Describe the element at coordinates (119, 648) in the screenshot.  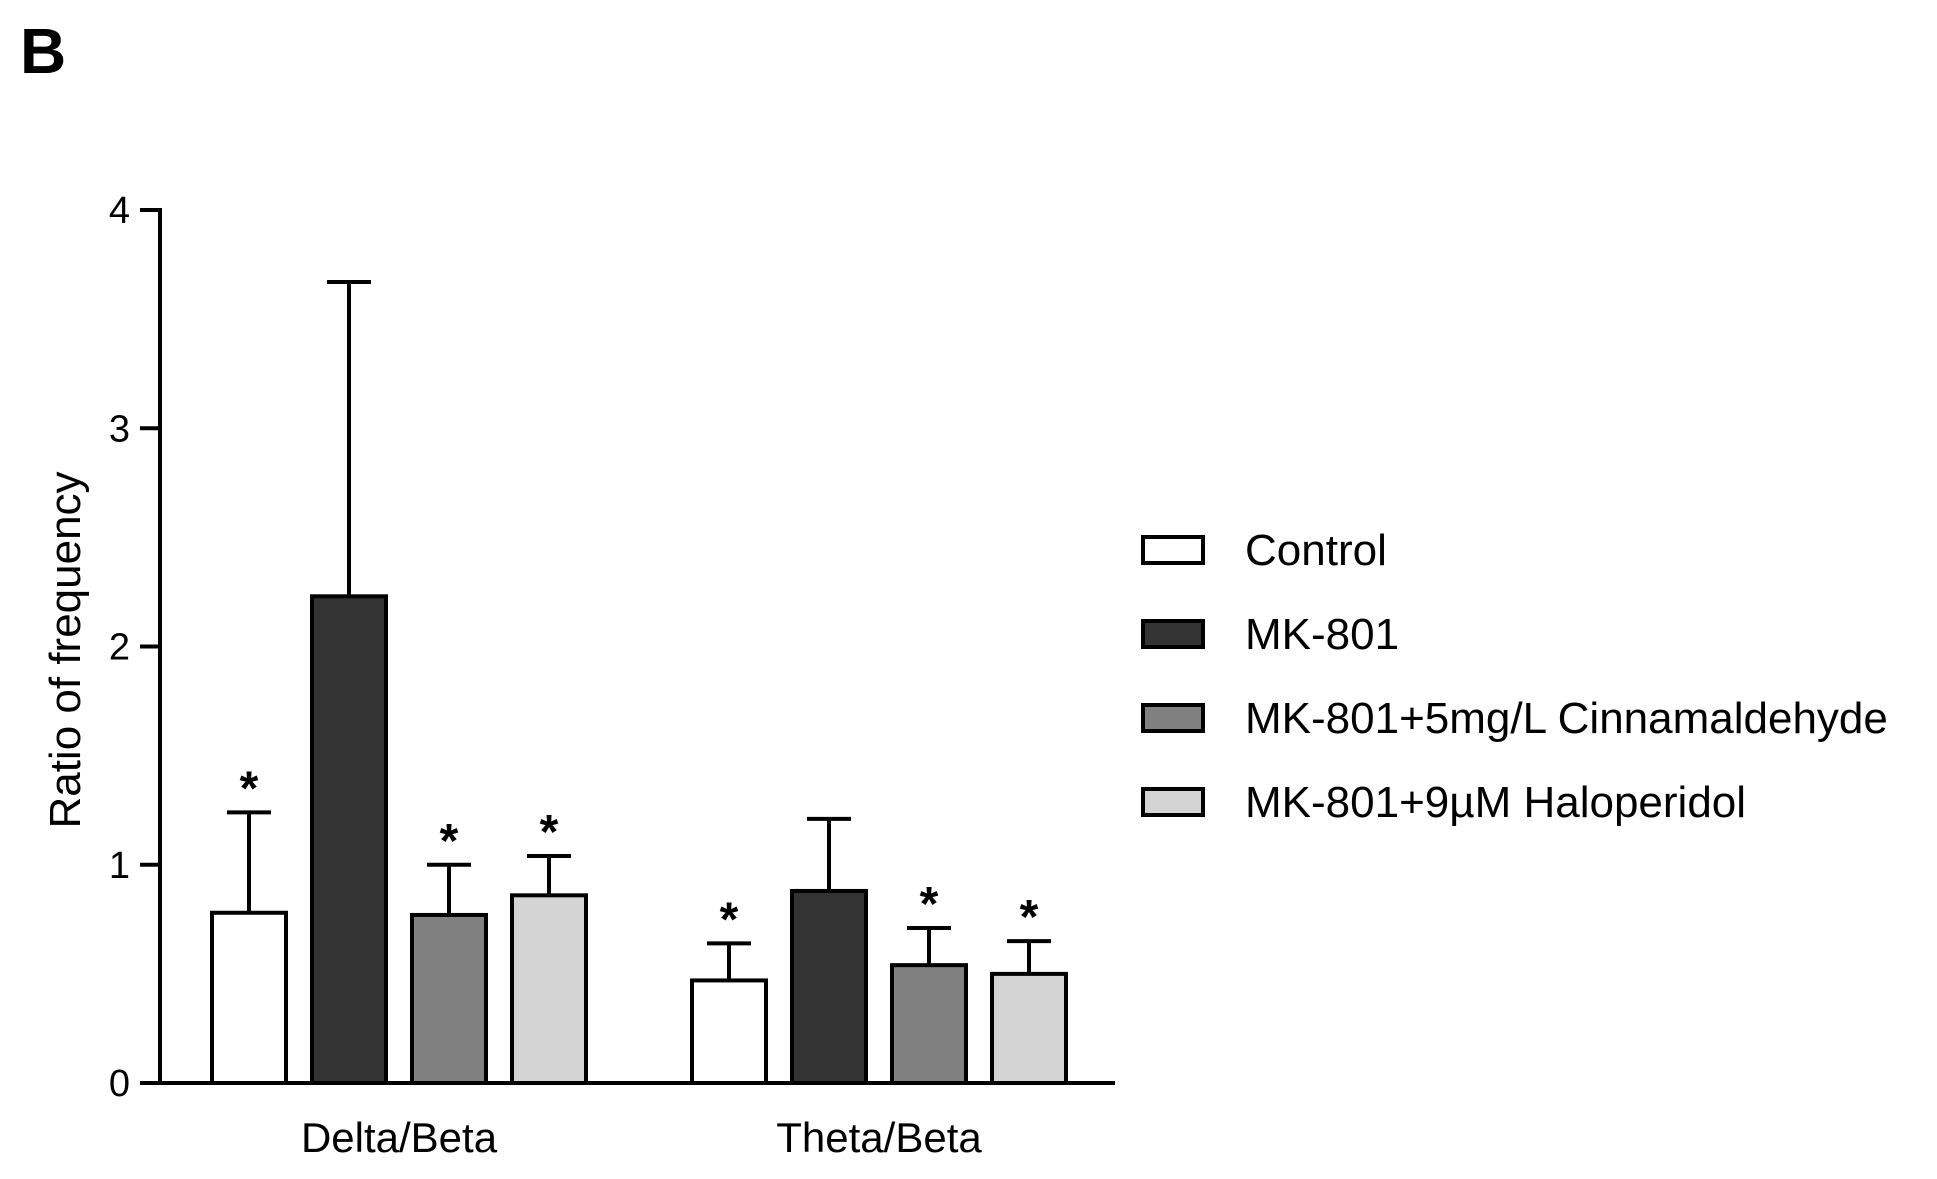
I see `y-tick-label: 2` at that location.